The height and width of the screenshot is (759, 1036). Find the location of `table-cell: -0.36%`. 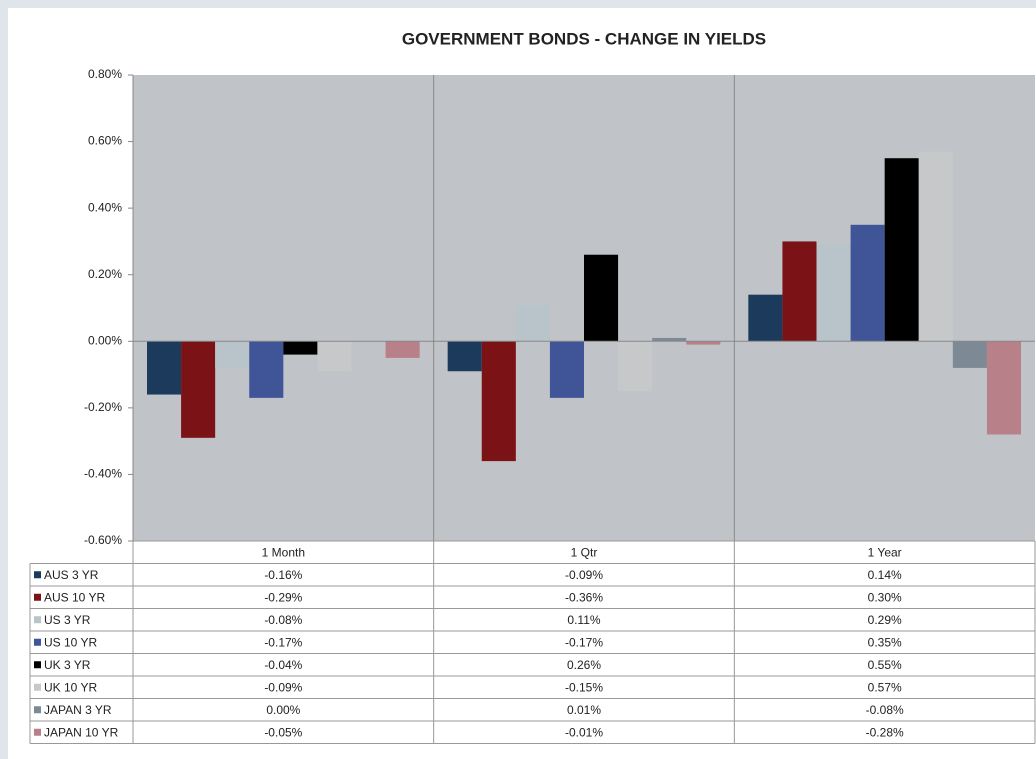

table-cell: -0.36% is located at coordinates (584, 597).